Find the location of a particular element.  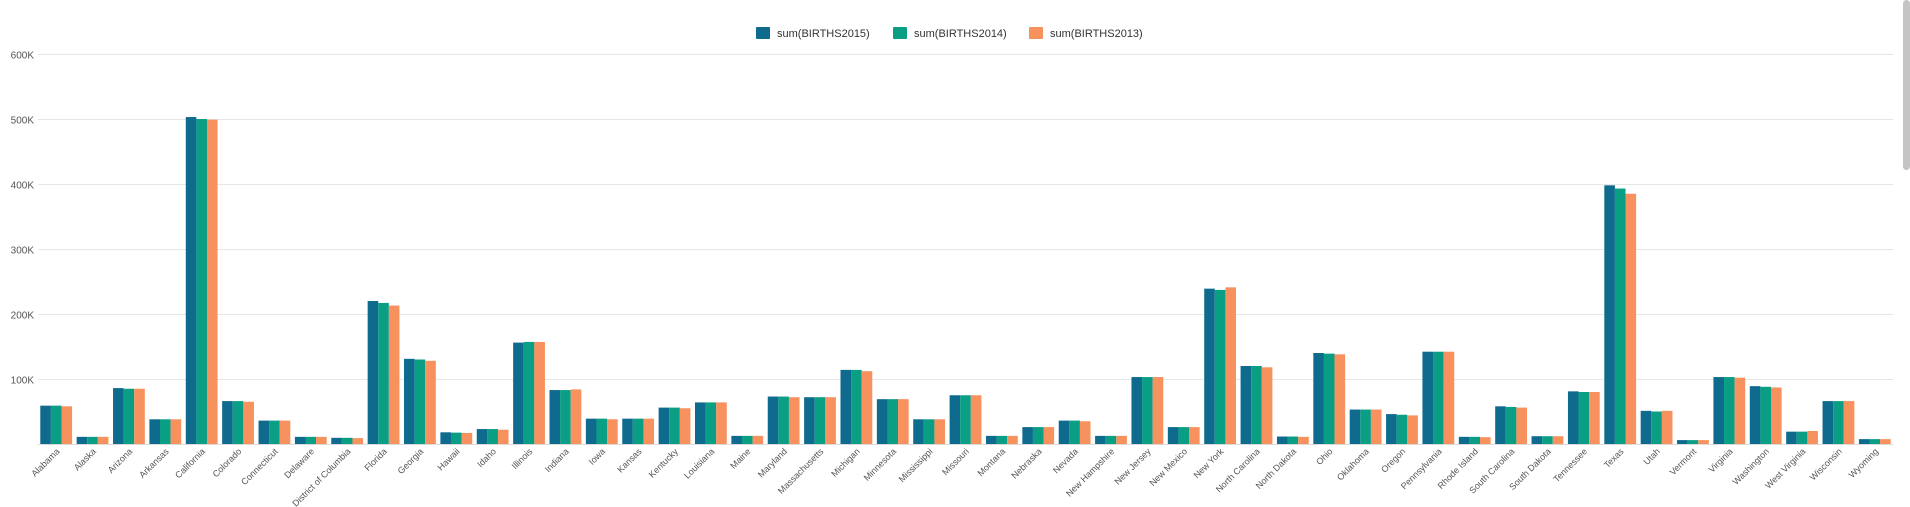

legend-item: sum(BIRTHS2015) is located at coordinates (813, 33).